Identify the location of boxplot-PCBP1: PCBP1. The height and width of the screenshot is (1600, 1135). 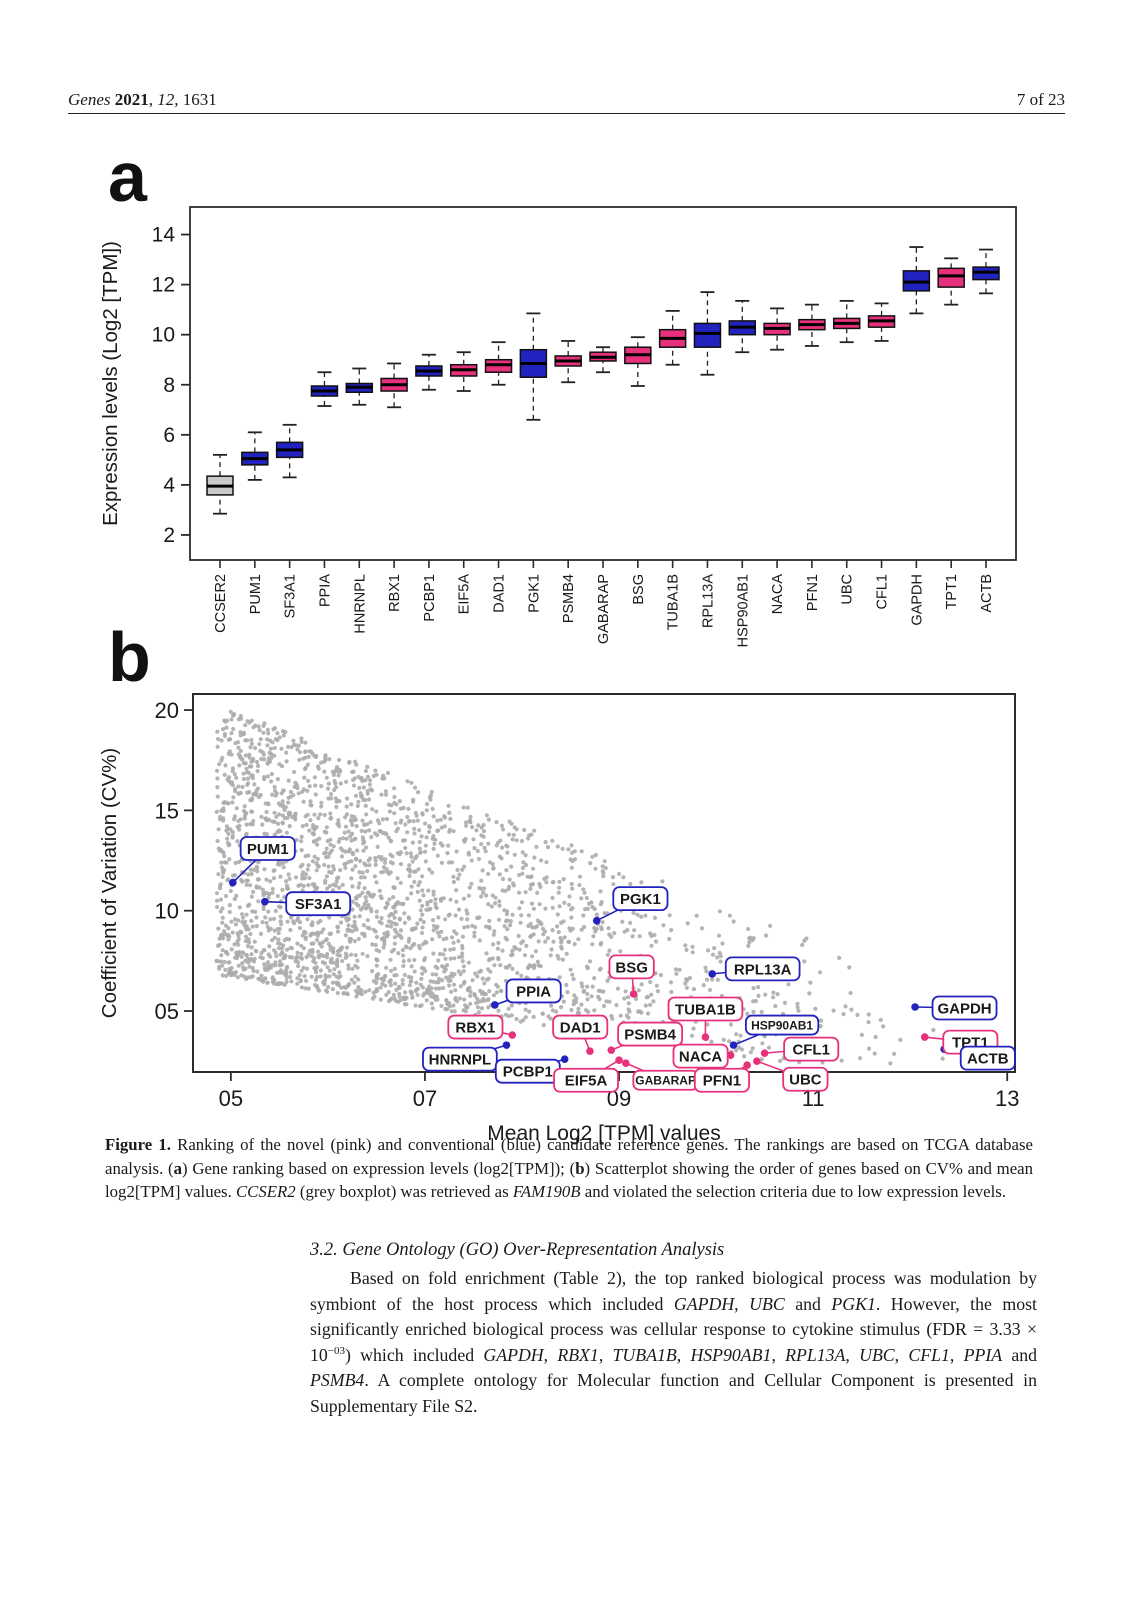
(429, 487).